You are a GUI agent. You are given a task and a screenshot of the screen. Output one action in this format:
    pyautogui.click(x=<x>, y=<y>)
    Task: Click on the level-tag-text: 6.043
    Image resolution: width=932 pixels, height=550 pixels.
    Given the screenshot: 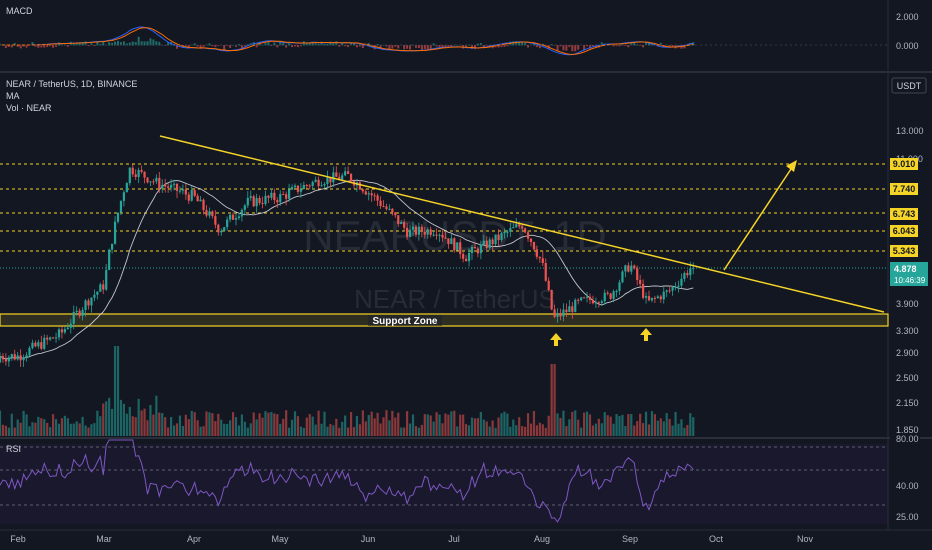 What is the action you would take?
    pyautogui.click(x=904, y=231)
    